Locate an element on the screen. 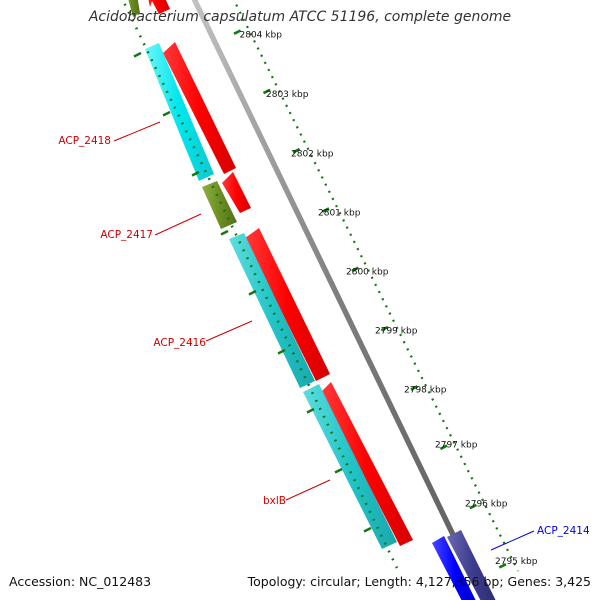 The image size is (600, 600). cog-block-acp2414-blue is located at coordinates (455, 568).